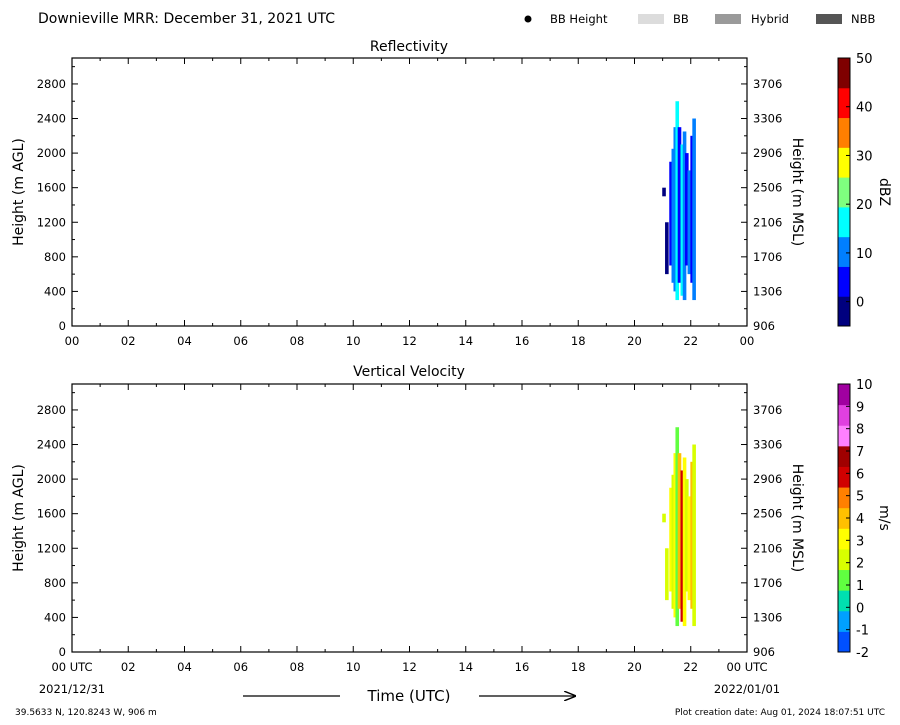  What do you see at coordinates (409, 372) in the screenshot?
I see `velocity-title: Vertical Velocity` at bounding box center [409, 372].